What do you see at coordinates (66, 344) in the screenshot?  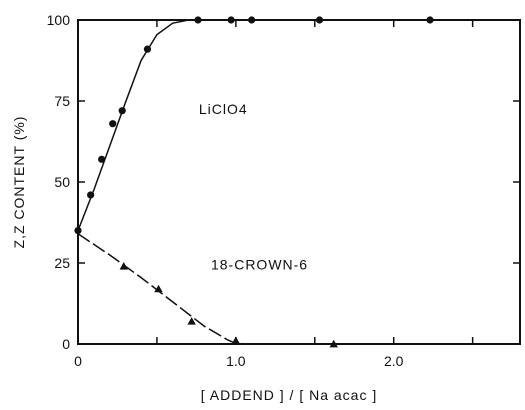 I see `y-tick-label: 0` at bounding box center [66, 344].